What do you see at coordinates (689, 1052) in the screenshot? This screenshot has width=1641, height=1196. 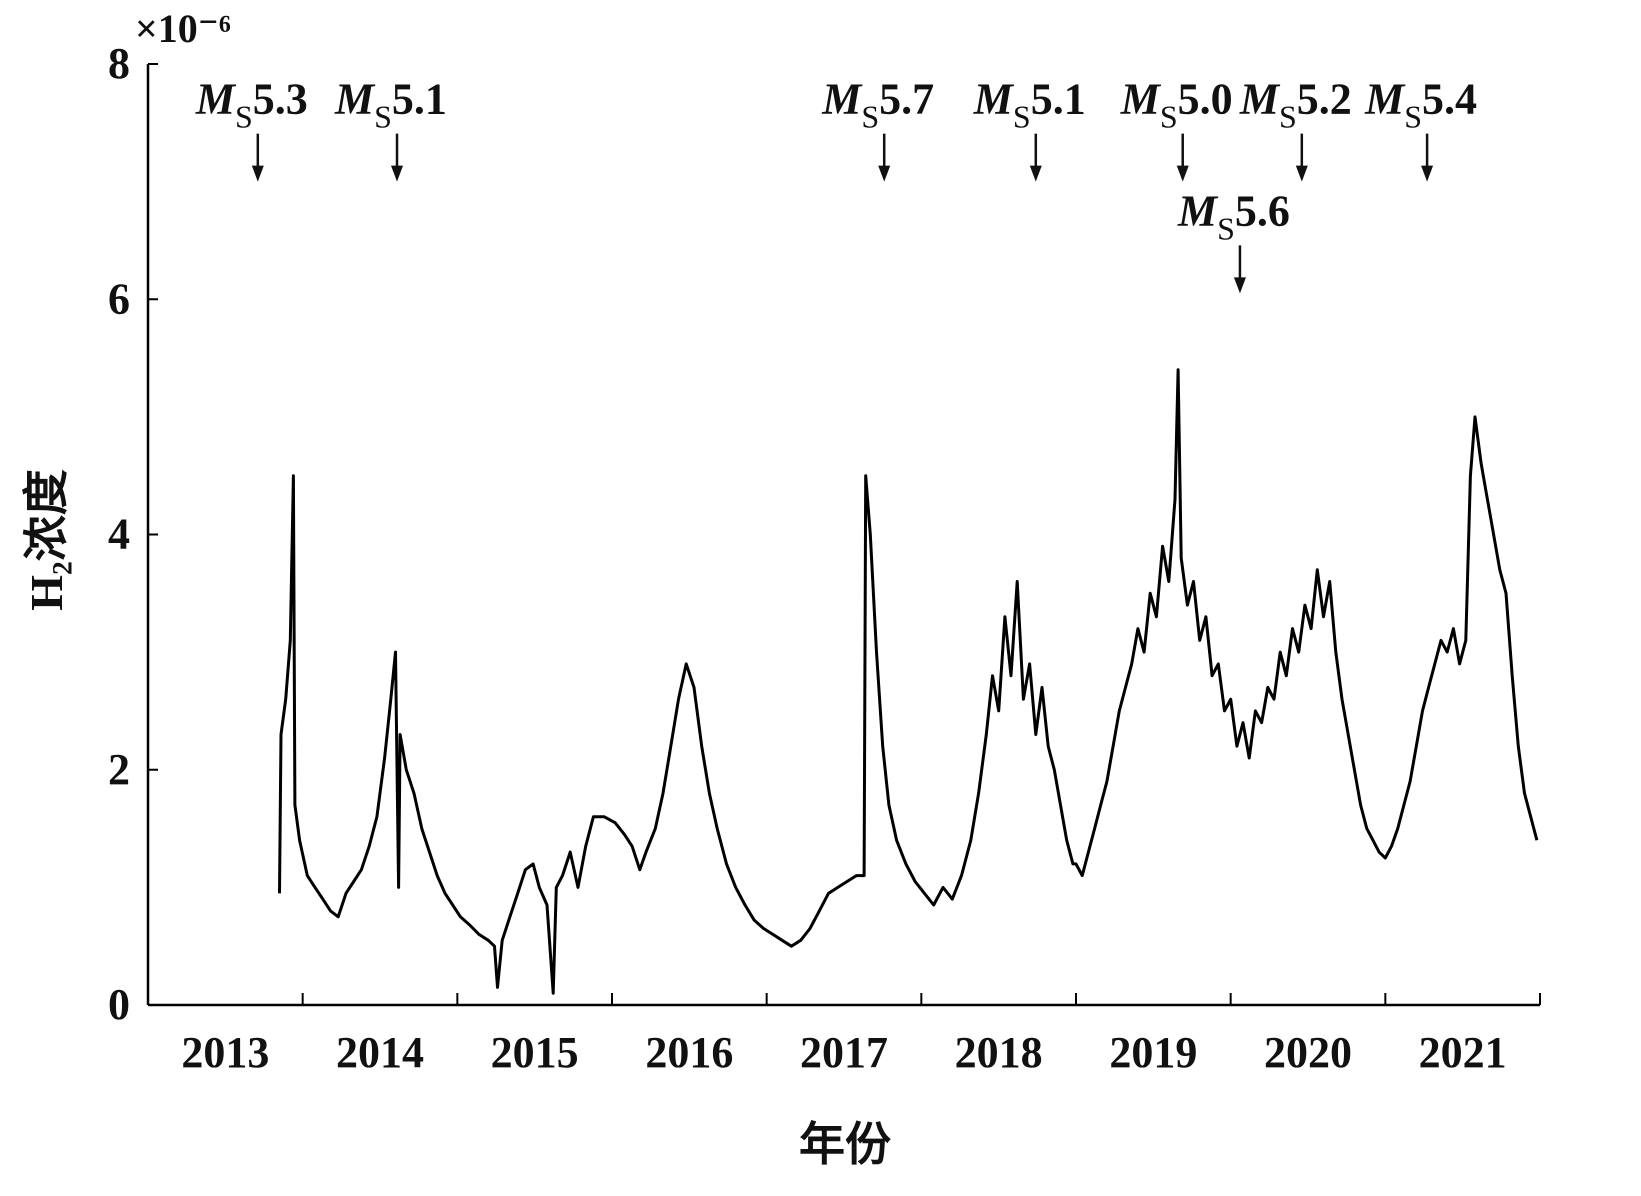 I see `x-tick-label: 2016` at bounding box center [689, 1052].